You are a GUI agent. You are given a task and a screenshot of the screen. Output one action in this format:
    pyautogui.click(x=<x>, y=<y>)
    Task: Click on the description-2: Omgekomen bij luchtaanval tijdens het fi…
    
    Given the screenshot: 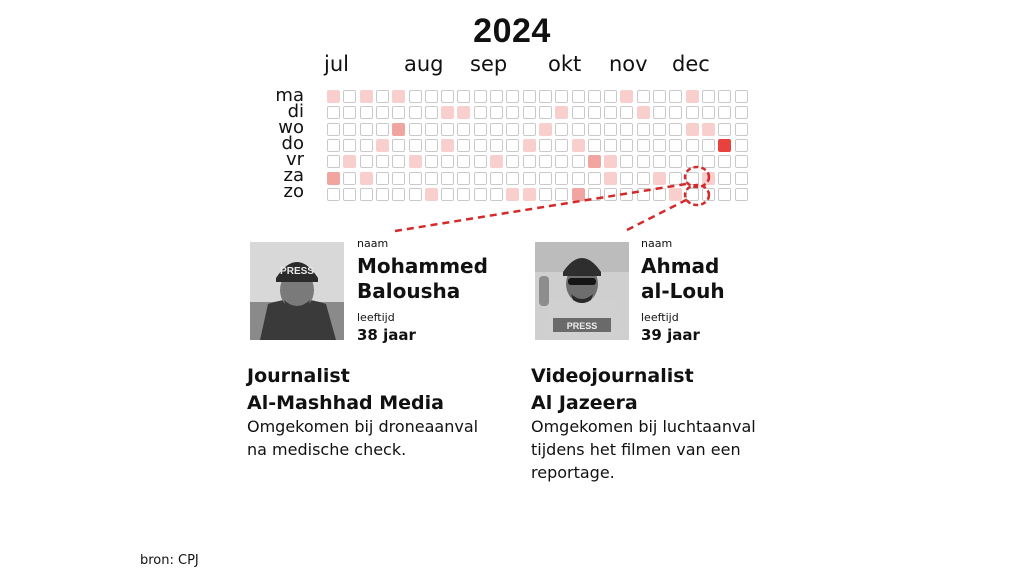 What is the action you would take?
    pyautogui.click(x=643, y=449)
    